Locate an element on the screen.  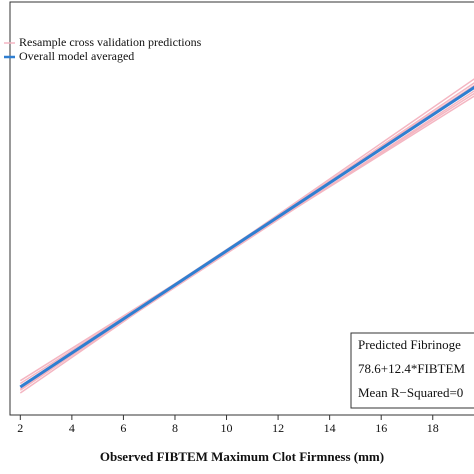
x-tick-label: 12 is located at coordinates (278, 428).